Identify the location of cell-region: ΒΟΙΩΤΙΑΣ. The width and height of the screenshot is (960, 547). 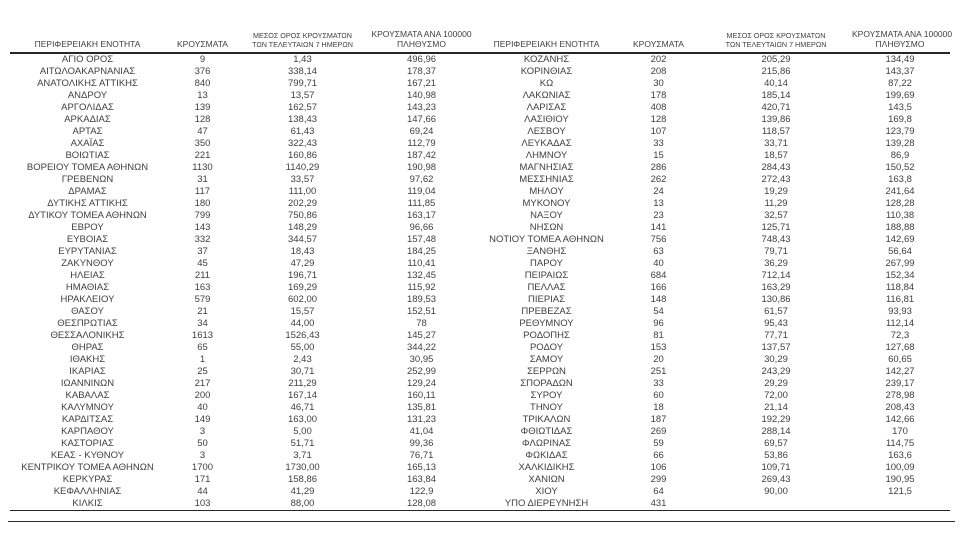
(87, 155).